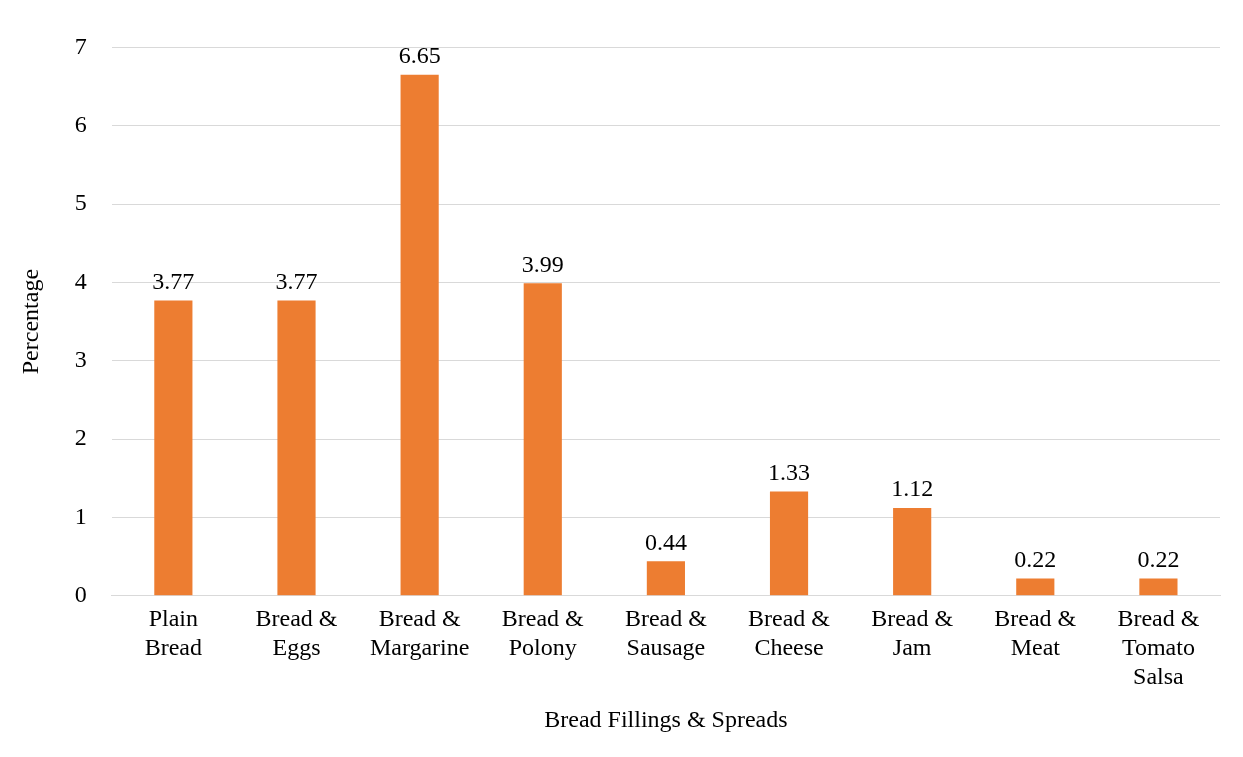  What do you see at coordinates (666, 718) in the screenshot?
I see `x-axis-title: Bread Fillings & Spreads` at bounding box center [666, 718].